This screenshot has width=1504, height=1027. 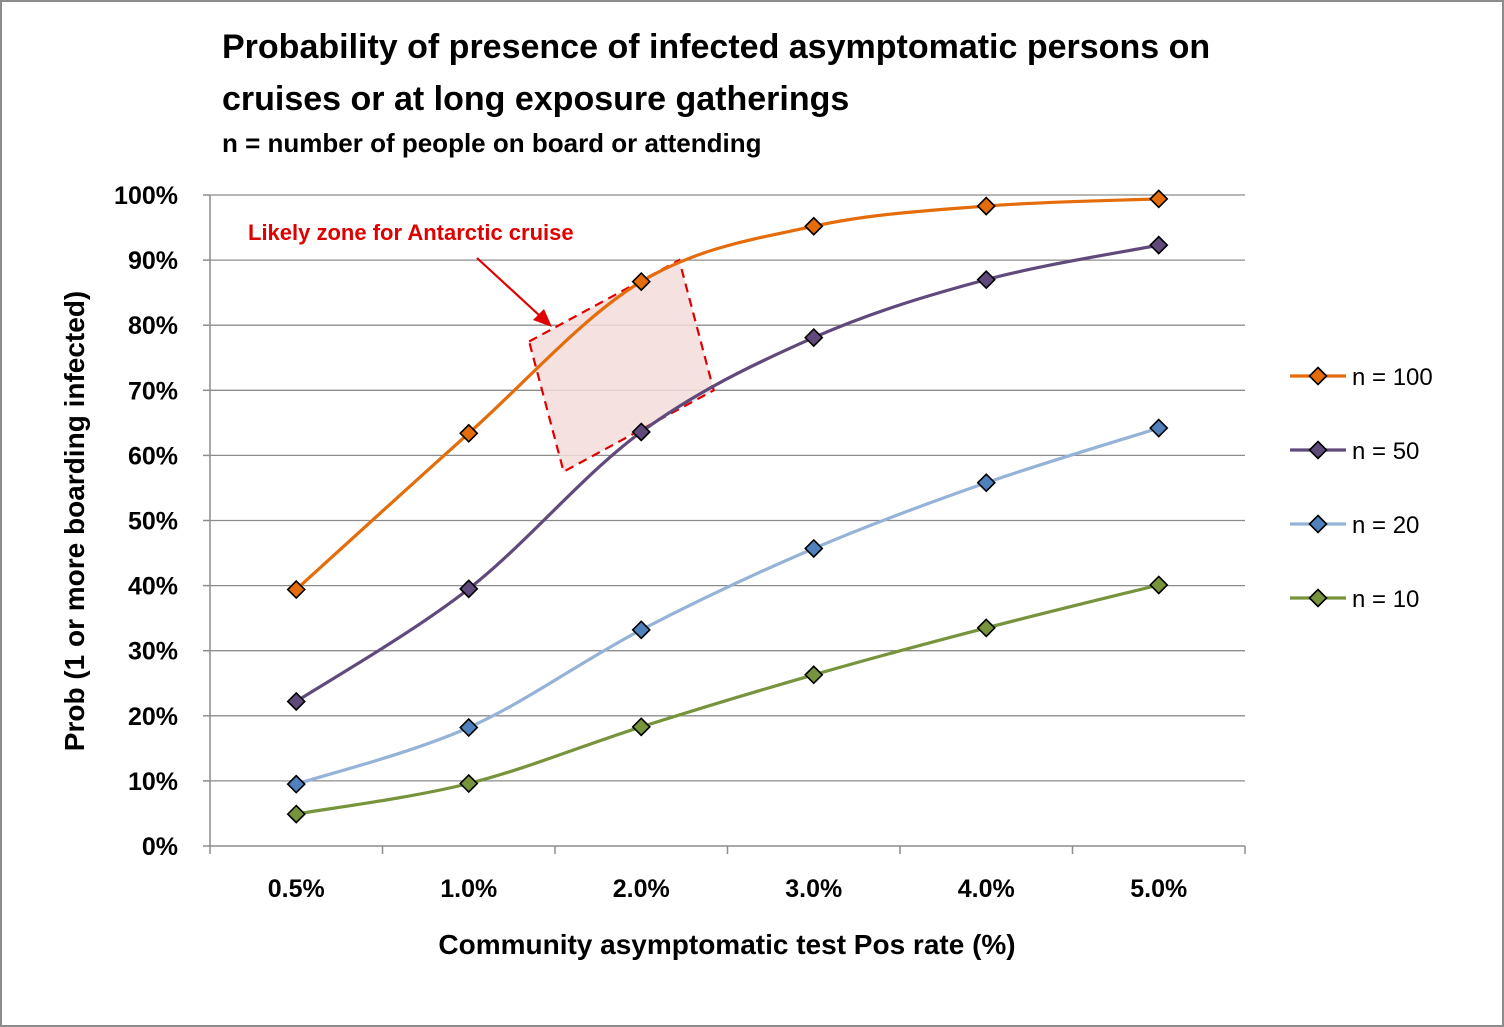 I want to click on series-line, so click(x=727, y=699).